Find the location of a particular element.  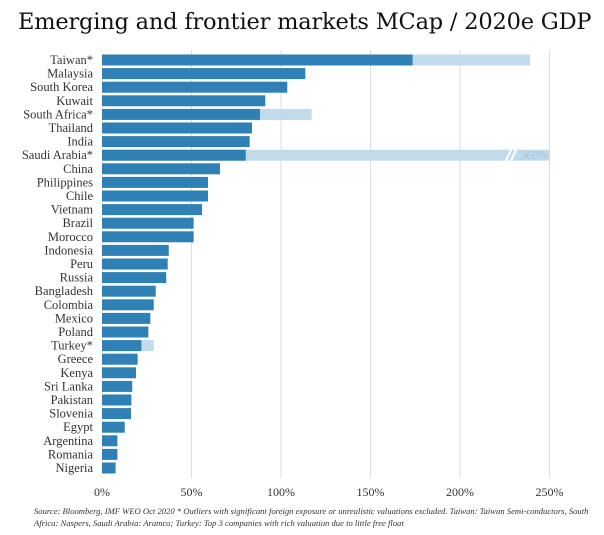

category-label: Turkey* is located at coordinates (72, 346).